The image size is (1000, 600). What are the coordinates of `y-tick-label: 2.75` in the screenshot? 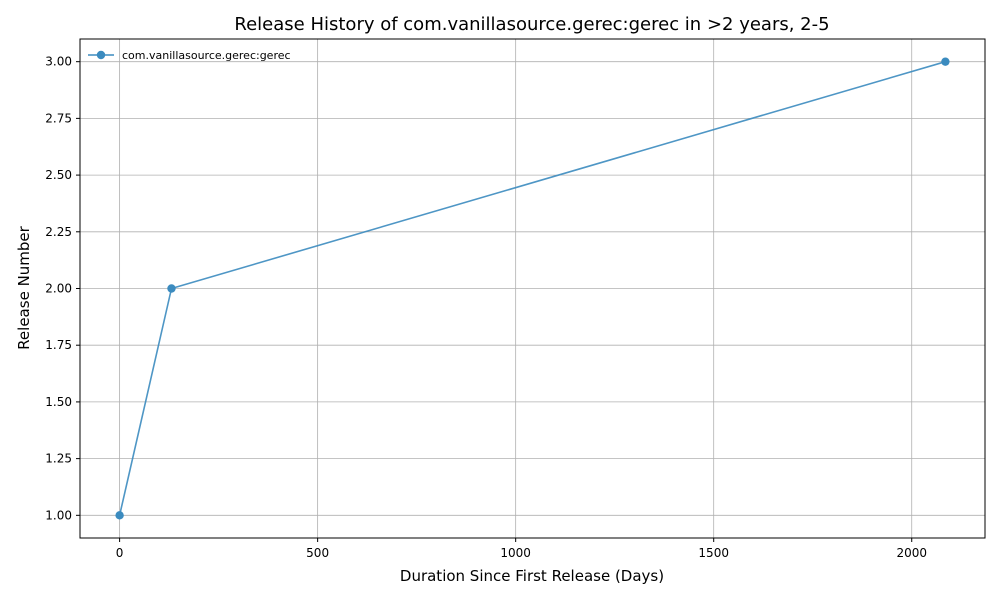 It's located at (58, 118).